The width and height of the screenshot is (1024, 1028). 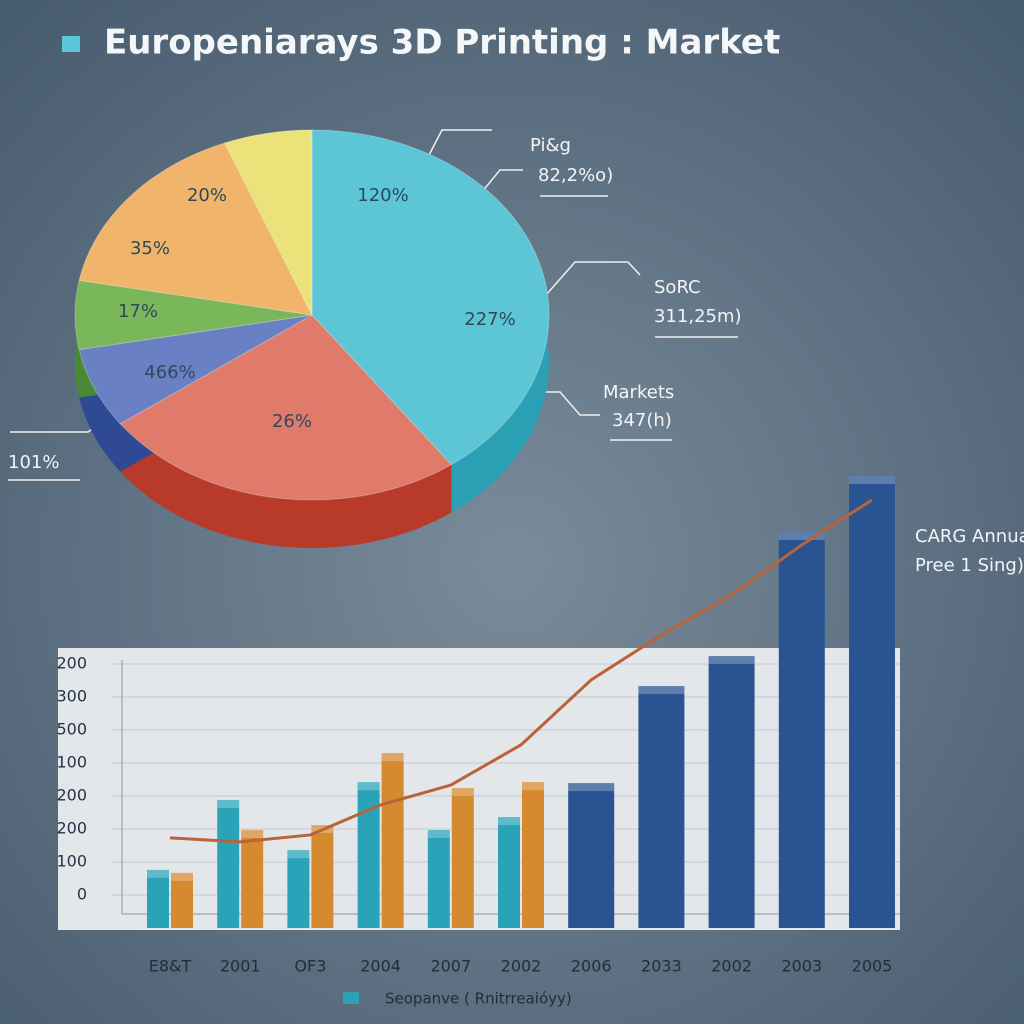 I want to click on callout: Pi&g, so click(x=550, y=145).